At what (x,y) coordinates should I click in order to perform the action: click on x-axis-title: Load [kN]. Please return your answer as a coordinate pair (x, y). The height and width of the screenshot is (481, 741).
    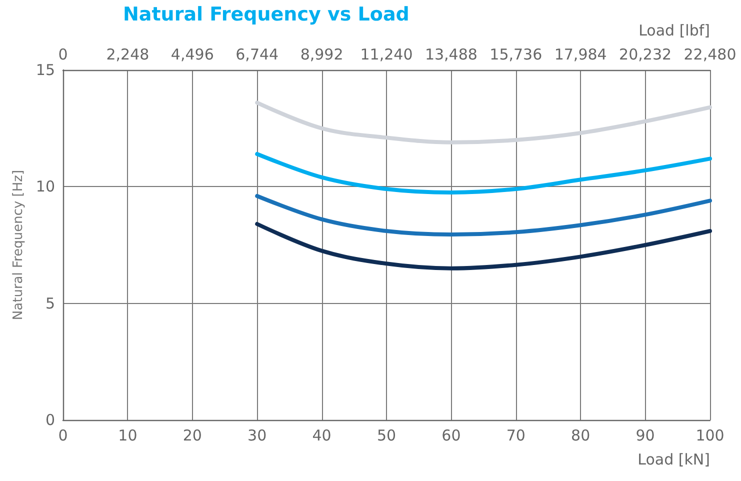
    Looking at the image, I should click on (674, 459).